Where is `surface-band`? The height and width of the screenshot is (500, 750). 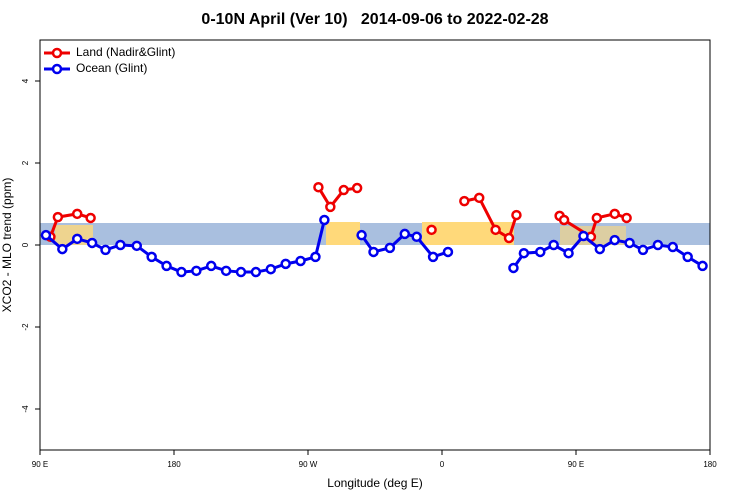 surface-band is located at coordinates (375, 233).